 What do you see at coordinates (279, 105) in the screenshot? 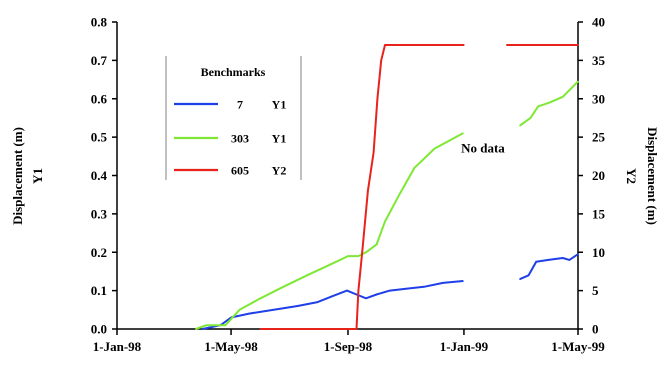
I see `legend-axis-7: Y1` at bounding box center [279, 105].